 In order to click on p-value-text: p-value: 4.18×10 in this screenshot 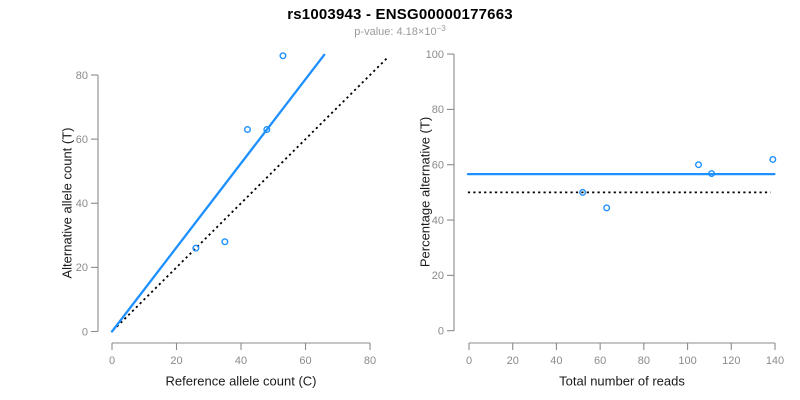, I will do `click(395, 32)`.